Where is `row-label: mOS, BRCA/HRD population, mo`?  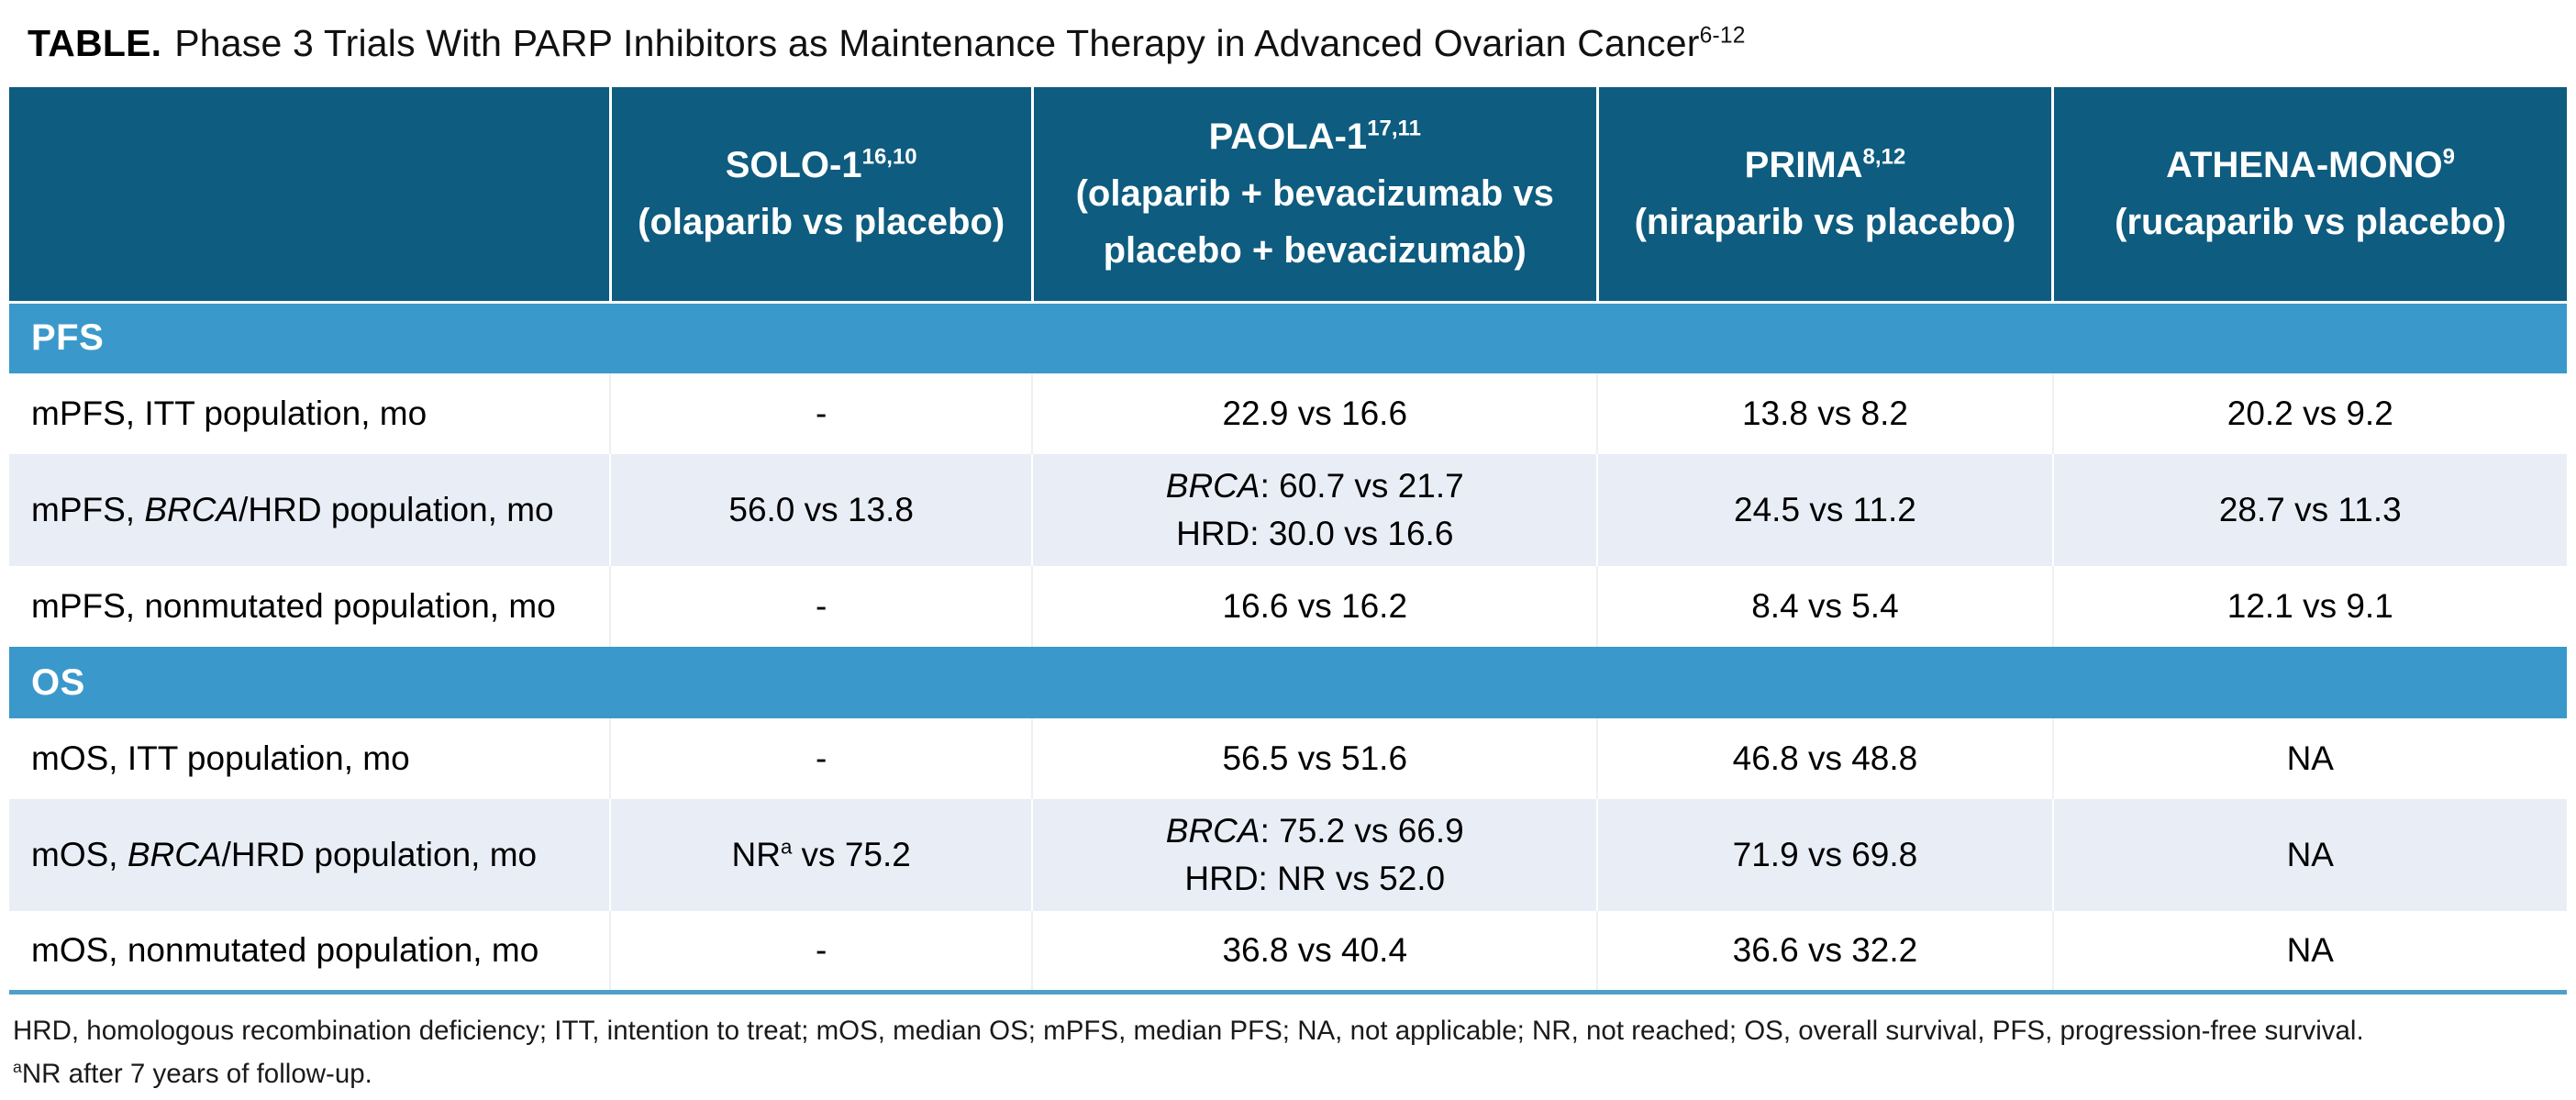
row-label: mOS, BRCA/HRD population, mo is located at coordinates (310, 855).